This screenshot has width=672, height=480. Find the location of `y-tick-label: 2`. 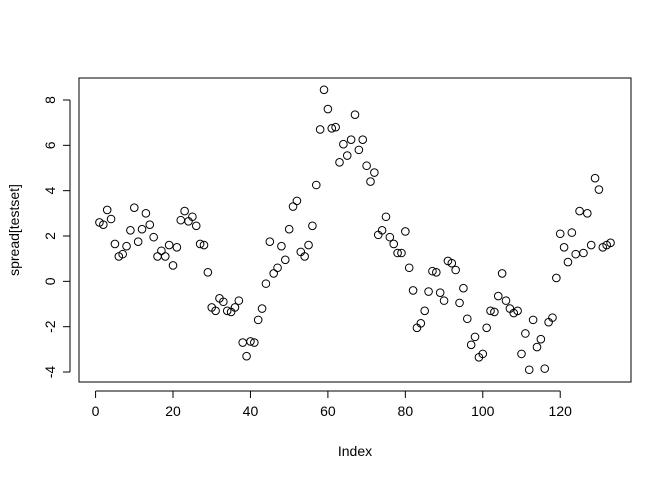

y-tick-label: 2 is located at coordinates (50, 236).